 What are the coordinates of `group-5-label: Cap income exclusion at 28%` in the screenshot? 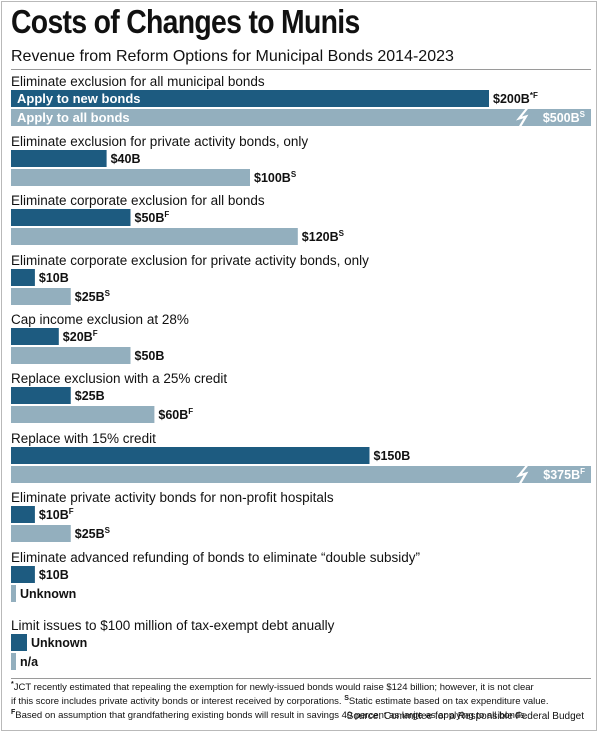 It's located at (100, 319).